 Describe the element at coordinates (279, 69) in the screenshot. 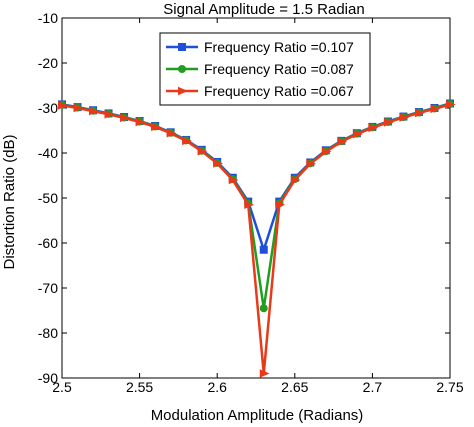

I see `legend-label: Frequency Ratio =0.087` at that location.